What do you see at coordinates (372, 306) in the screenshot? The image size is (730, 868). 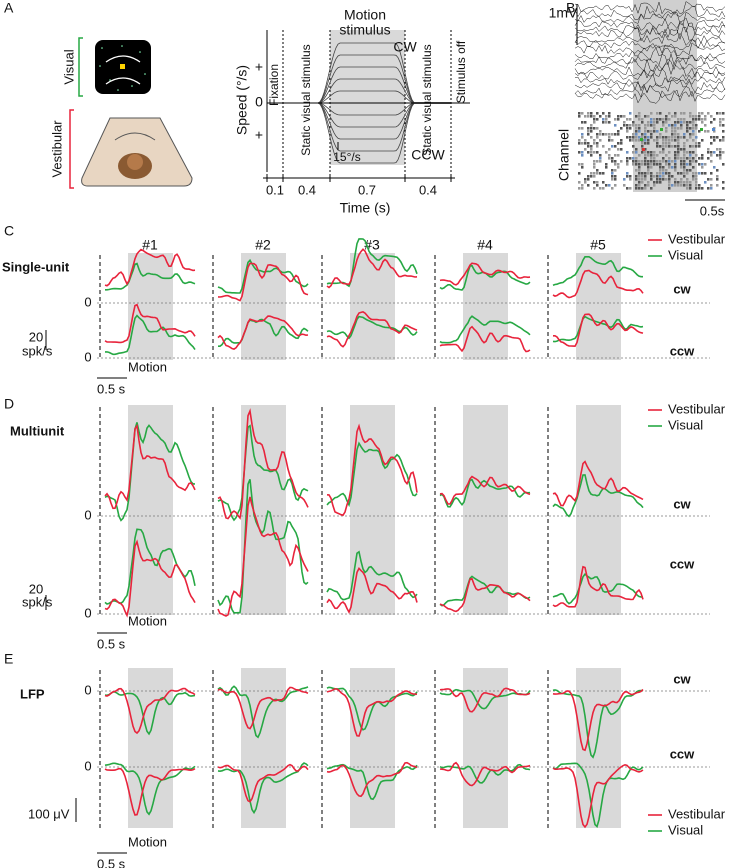 I see `motion-period` at bounding box center [372, 306].